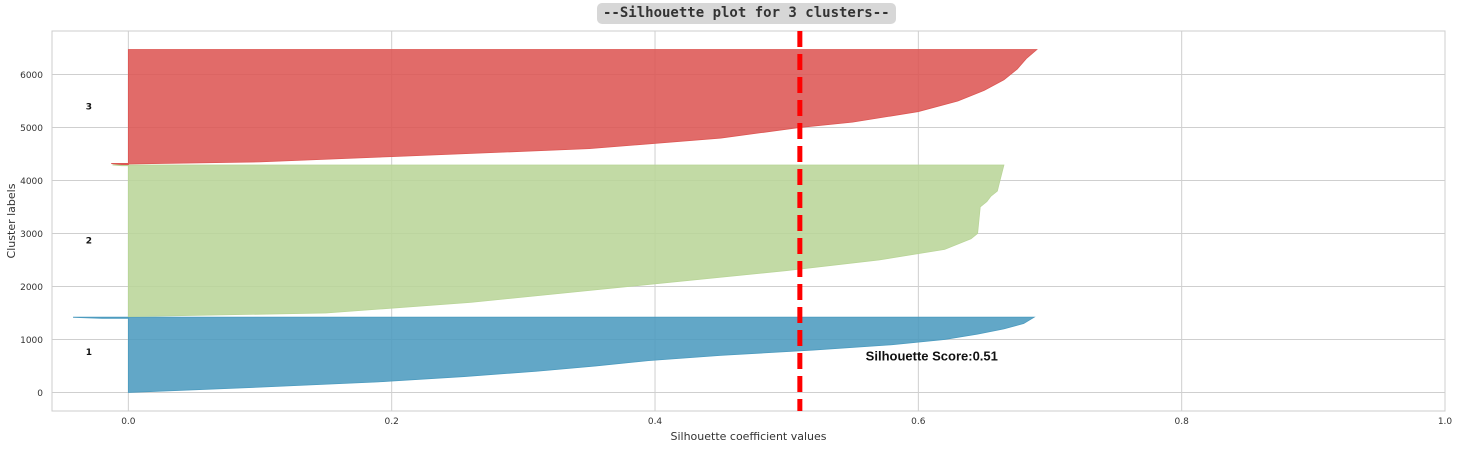  What do you see at coordinates (40, 394) in the screenshot?
I see `y-tick-label: 0` at bounding box center [40, 394].